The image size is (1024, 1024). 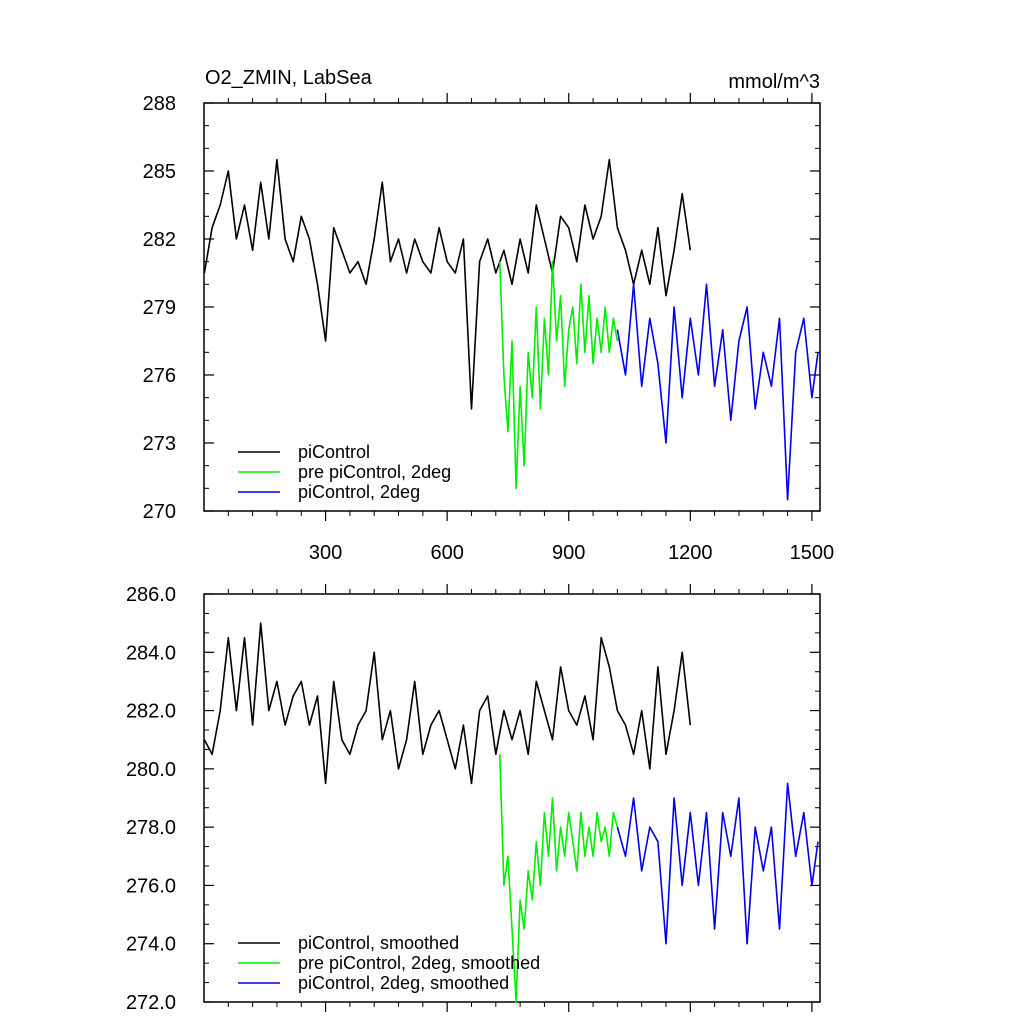 I want to click on bottom-legend-label-2: piControl, 2deg, smoothed, so click(x=403, y=983).